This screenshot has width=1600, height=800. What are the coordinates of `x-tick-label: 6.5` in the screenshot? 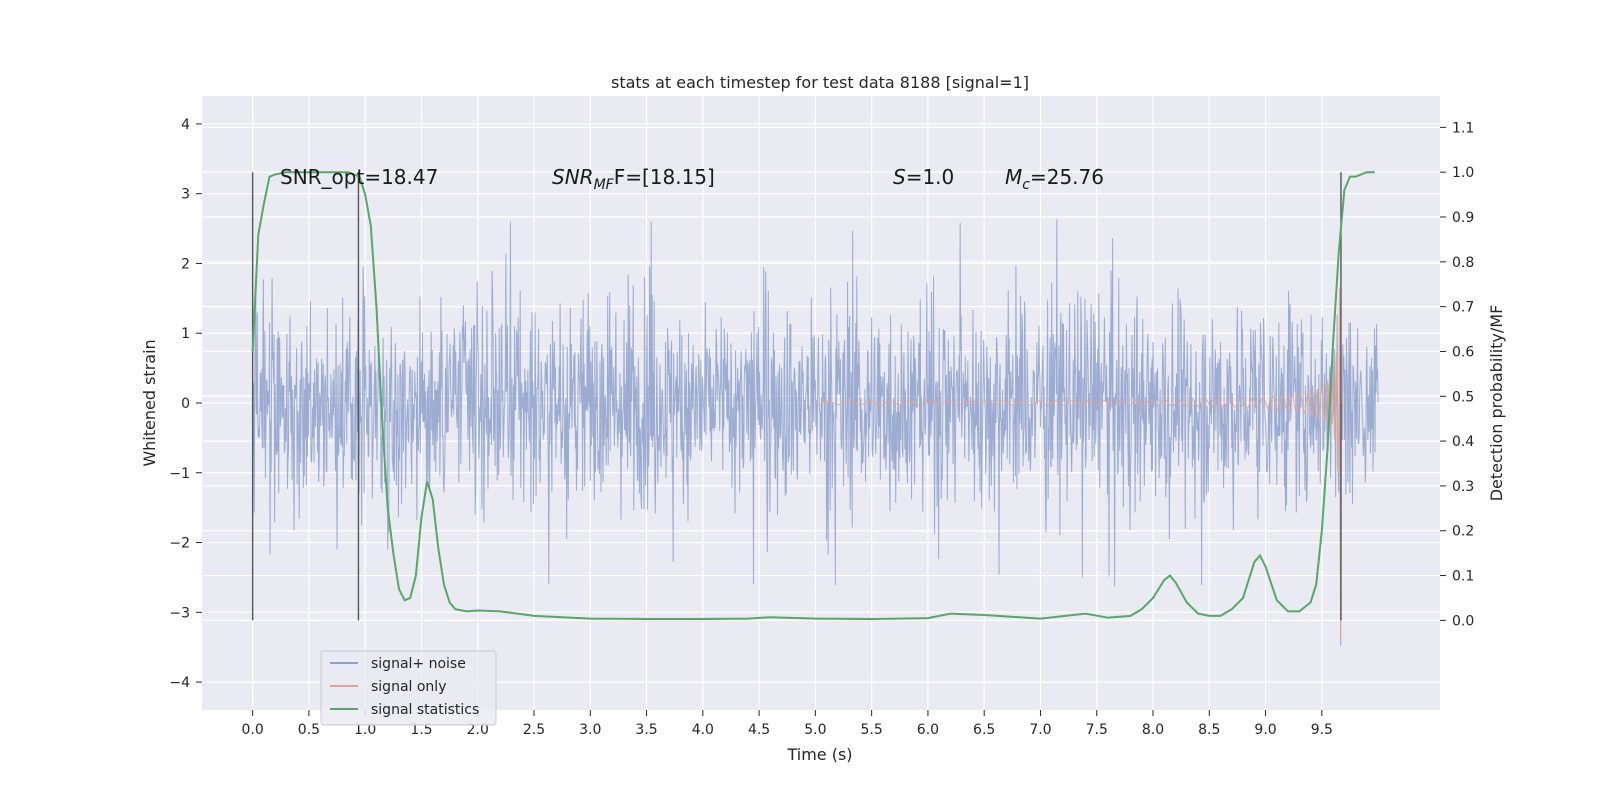 It's located at (984, 730).